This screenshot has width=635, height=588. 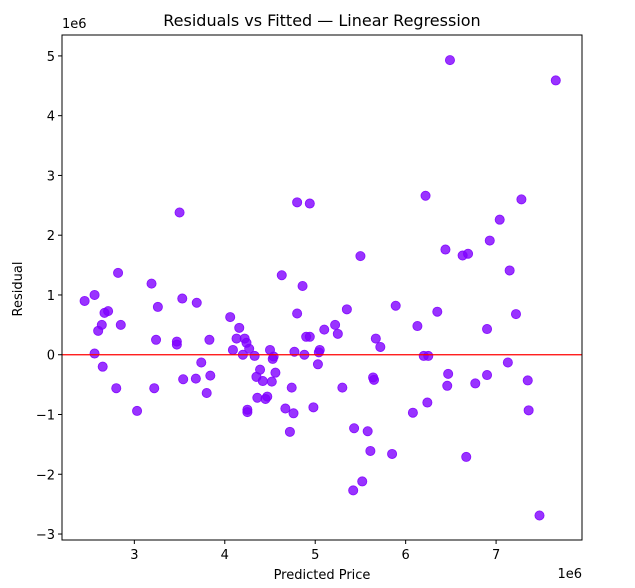 What do you see at coordinates (18, 289) in the screenshot?
I see `y-axis-title: Residual` at bounding box center [18, 289].